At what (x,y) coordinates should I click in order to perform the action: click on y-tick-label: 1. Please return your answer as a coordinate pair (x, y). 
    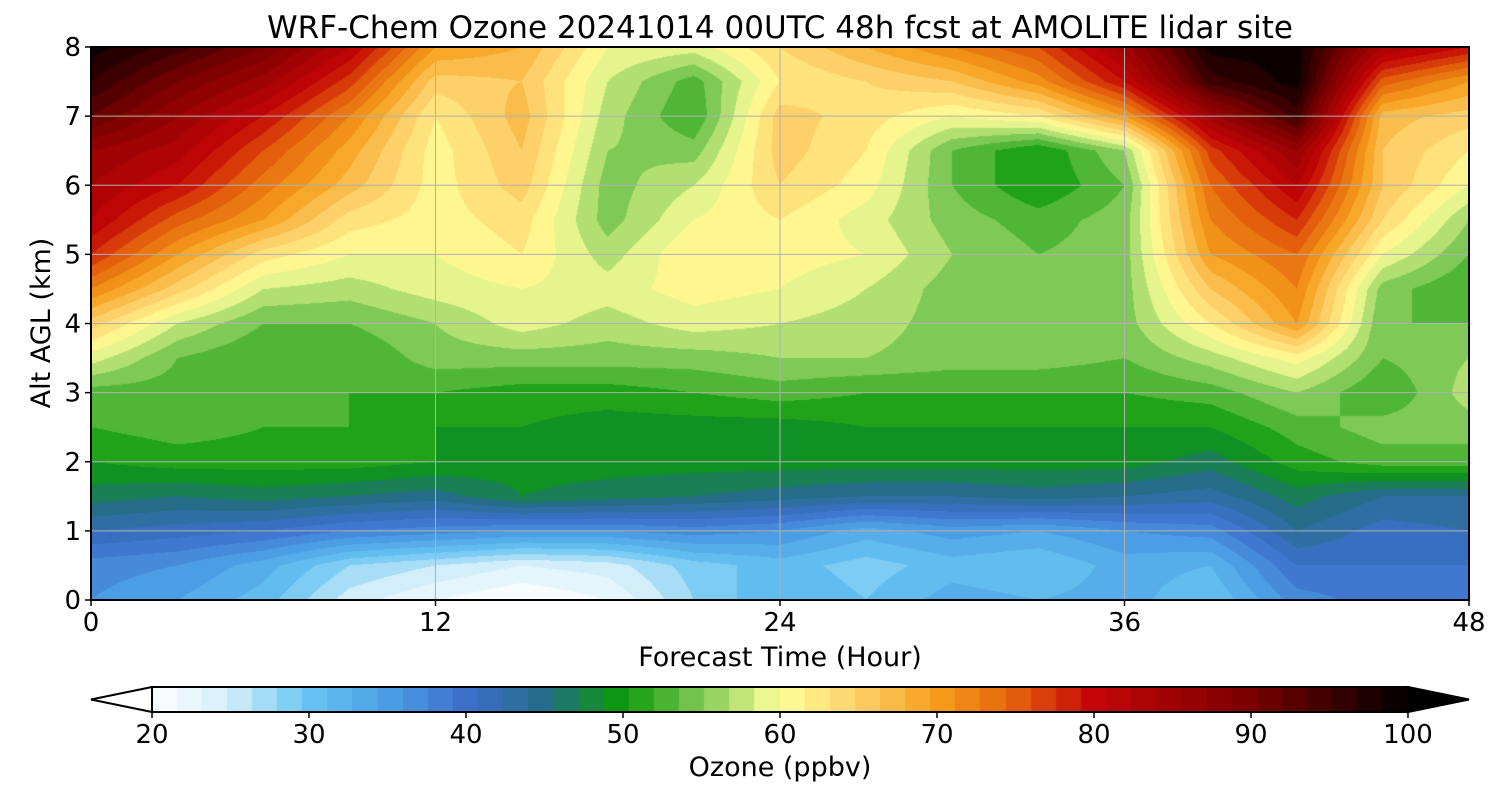
    Looking at the image, I should click on (72, 532).